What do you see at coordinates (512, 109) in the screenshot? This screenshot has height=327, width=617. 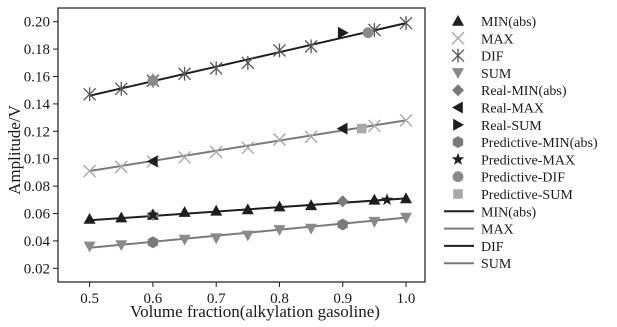 I see `legend-label: Real-MAX` at bounding box center [512, 109].